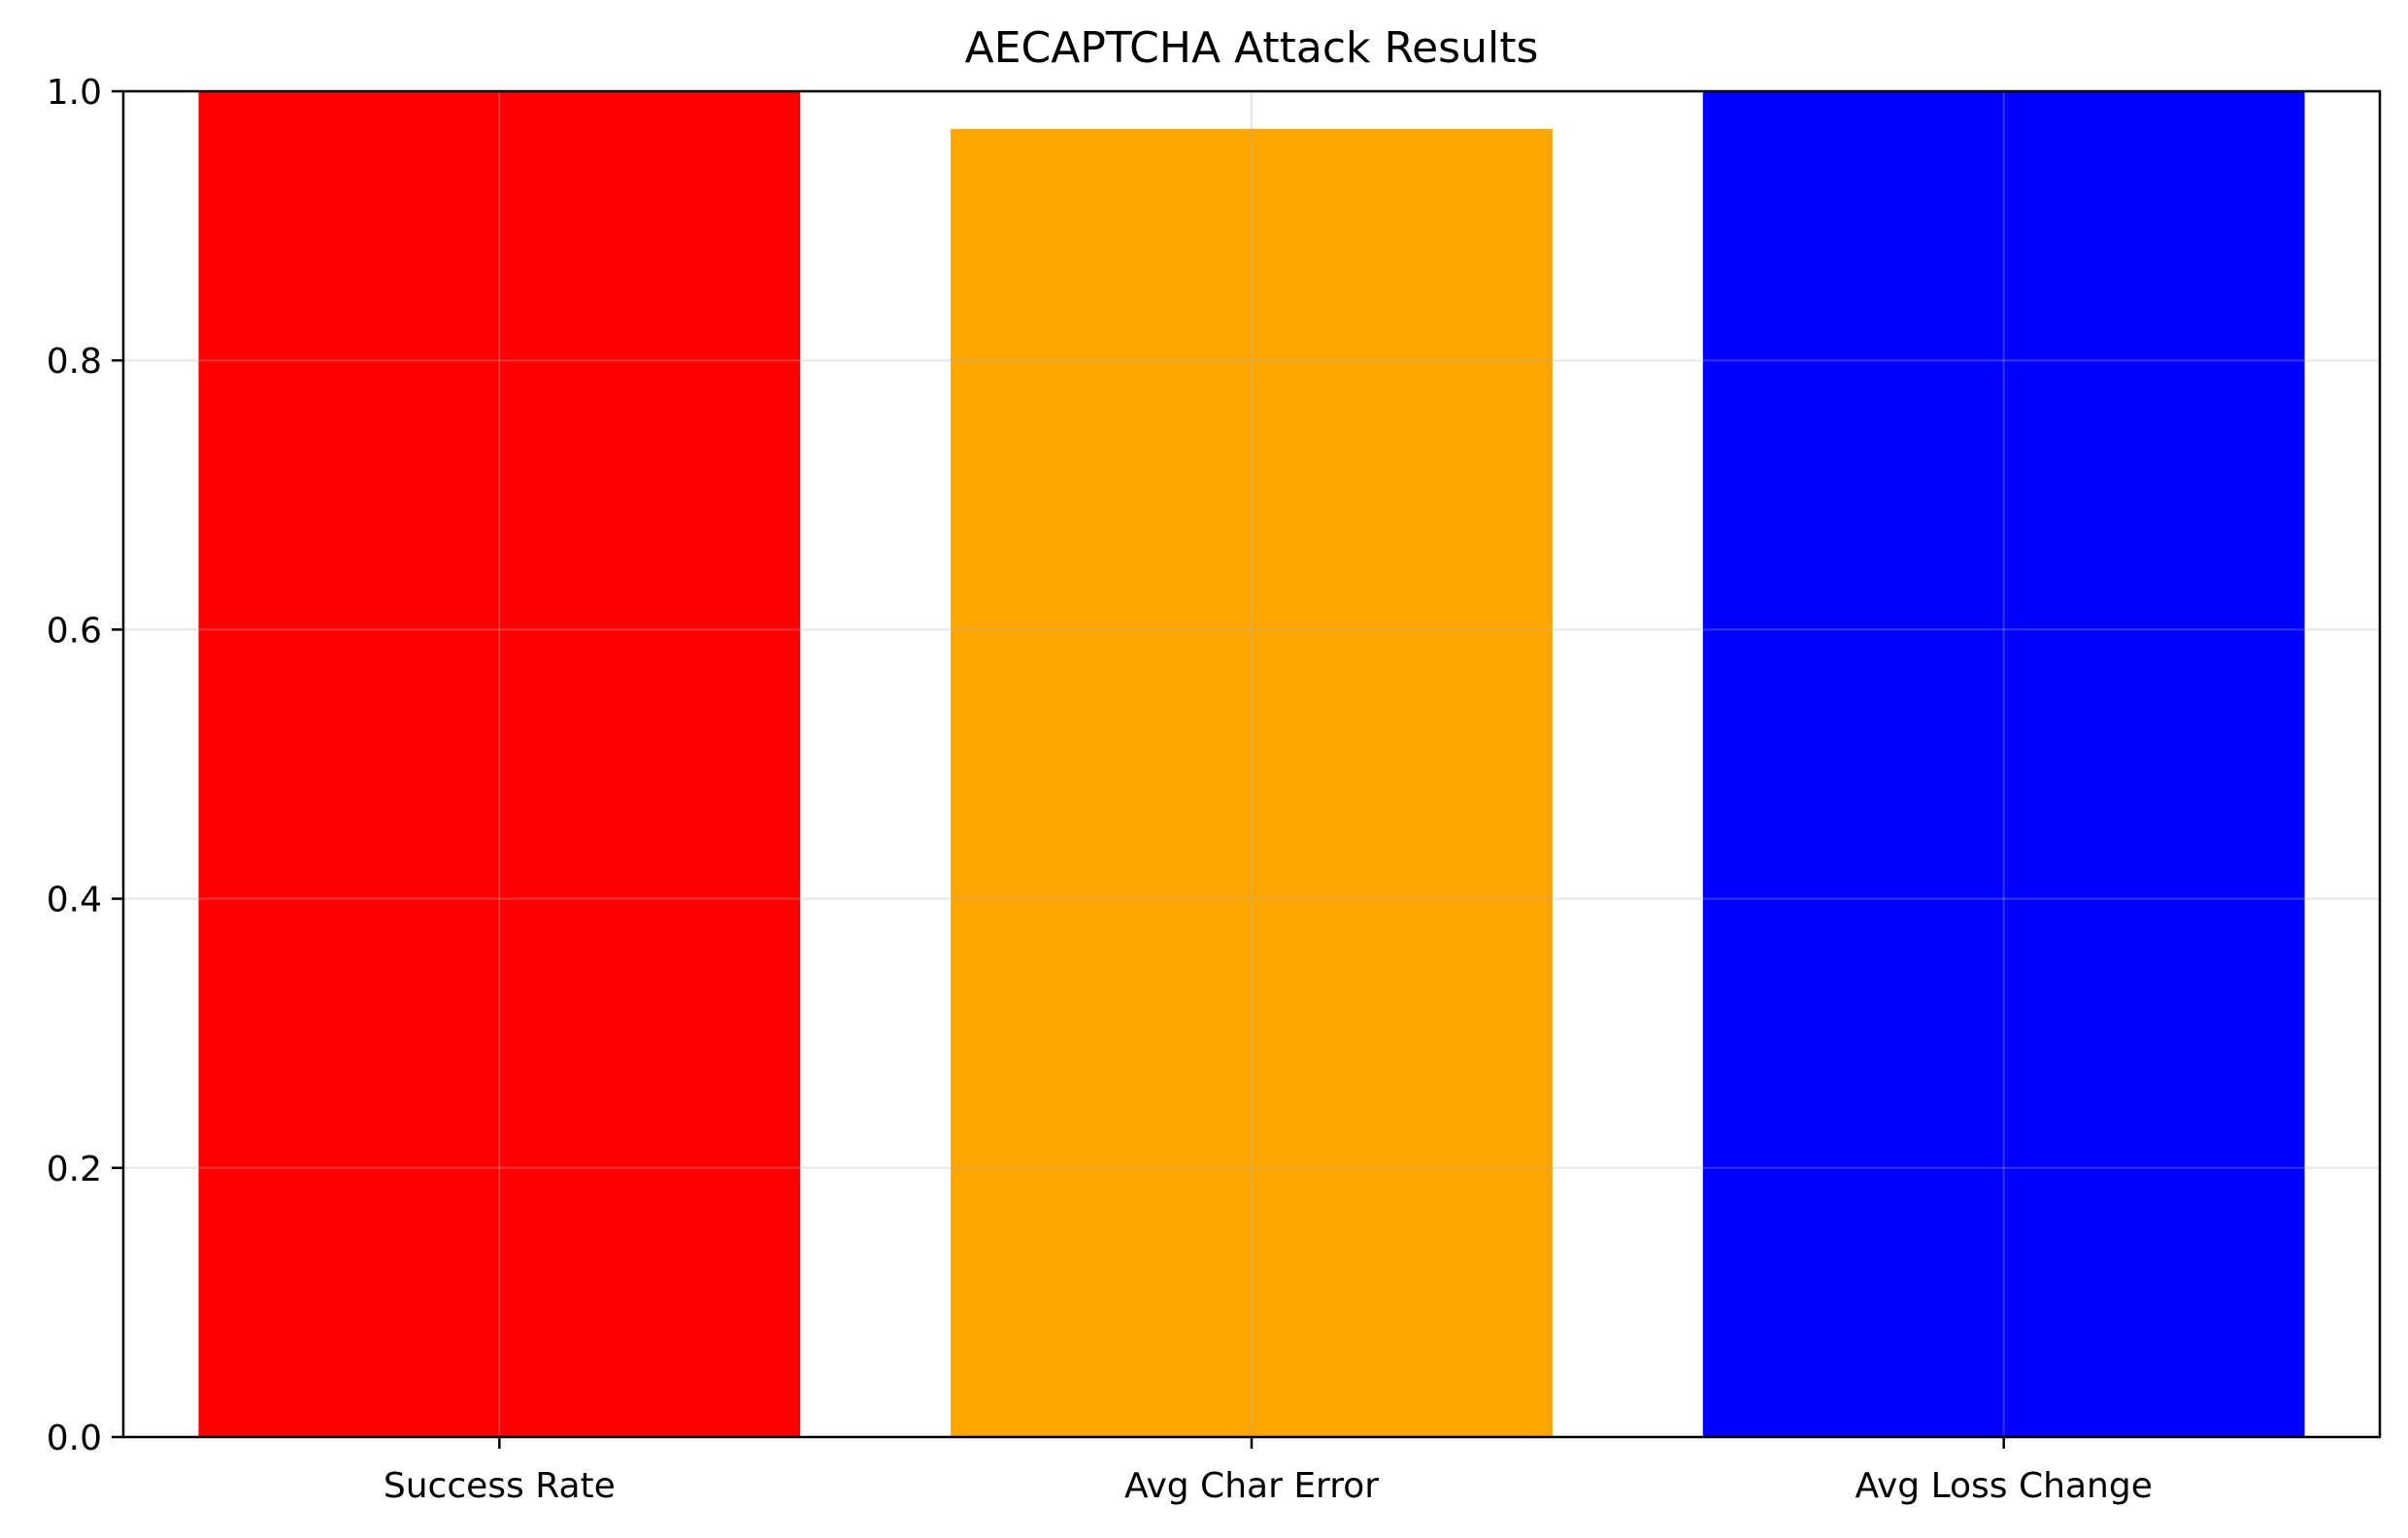 This screenshot has width=2408, height=1538. What do you see at coordinates (74, 900) in the screenshot?
I see `y-tick-label-2: 0.4` at bounding box center [74, 900].